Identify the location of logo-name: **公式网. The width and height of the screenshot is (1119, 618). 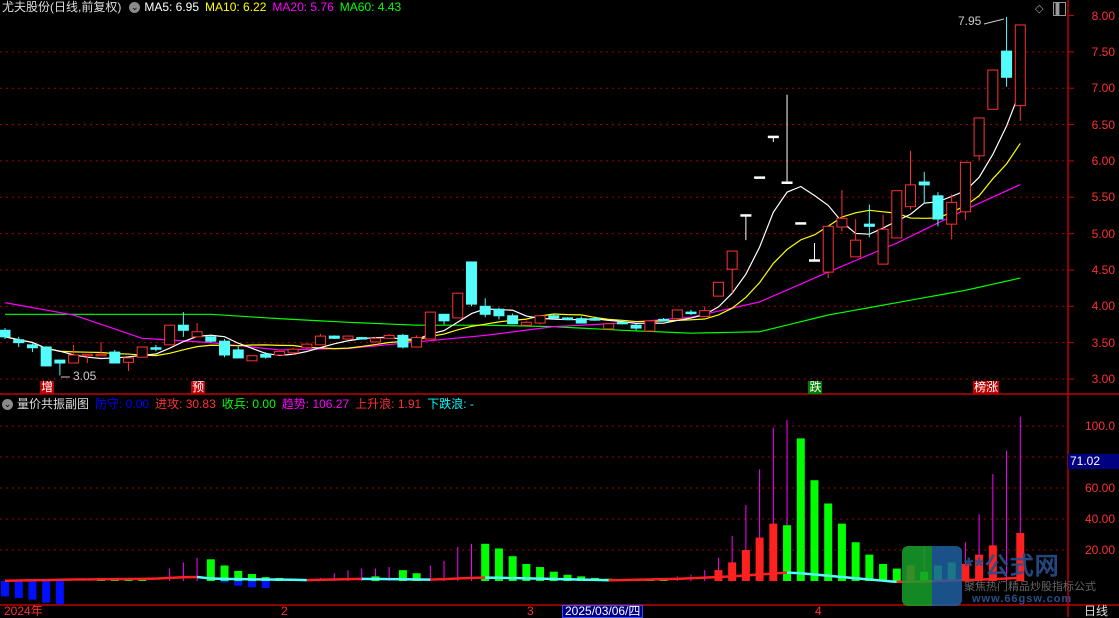
(1012, 563).